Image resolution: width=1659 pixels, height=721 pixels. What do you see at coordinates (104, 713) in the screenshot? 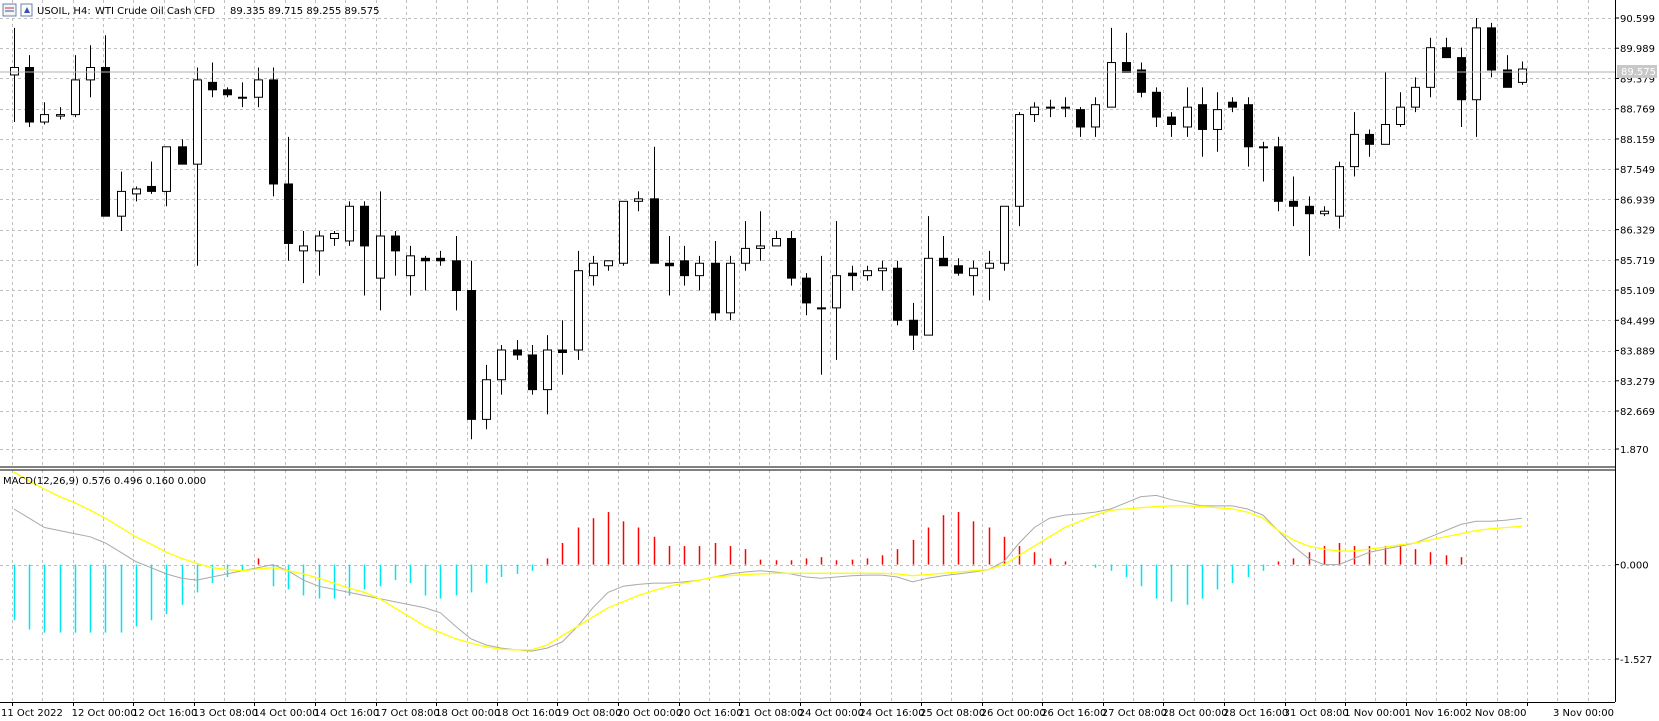
I see `time-tick-label: 12 Oct 00:00` at bounding box center [104, 713].